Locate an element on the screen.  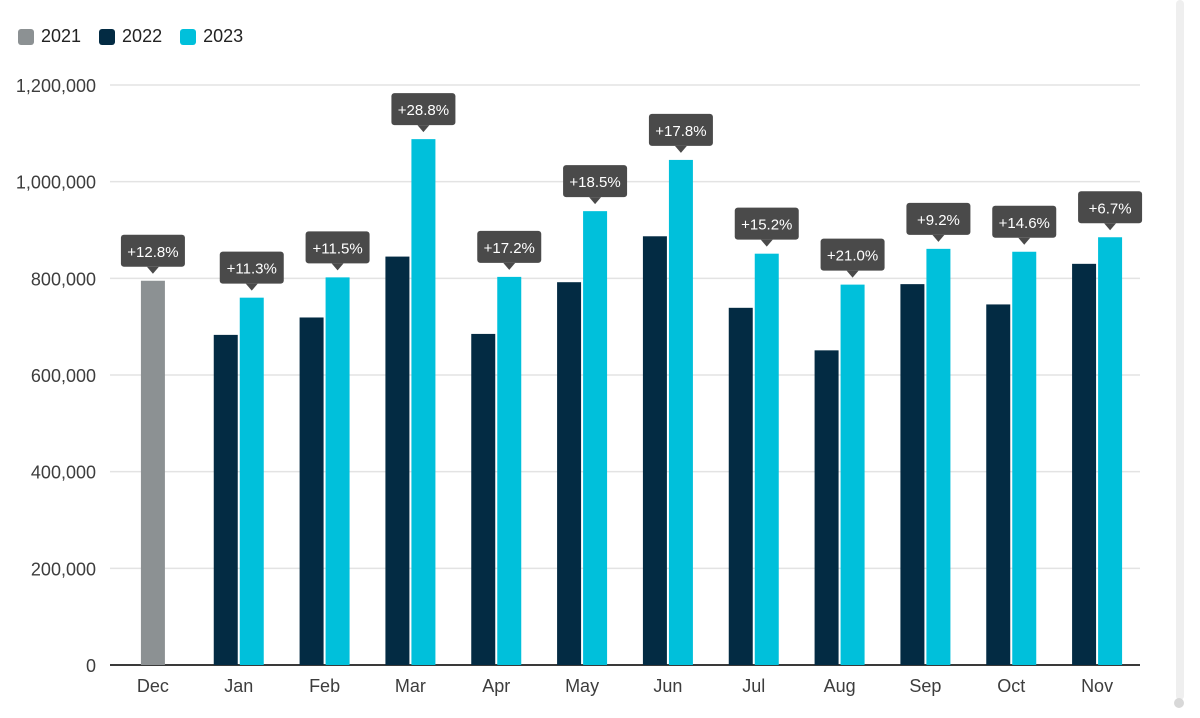
bar-2023-mar is located at coordinates (423, 402).